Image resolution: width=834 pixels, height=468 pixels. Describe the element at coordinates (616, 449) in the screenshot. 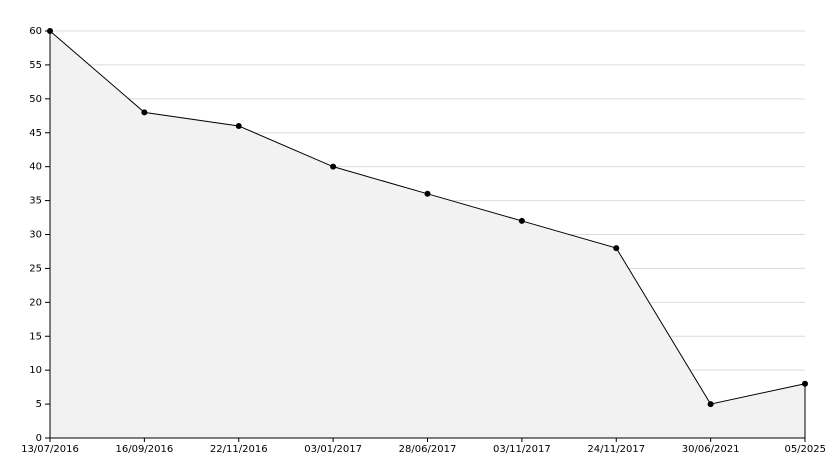

I see `x-tick-label: 24/11/2017` at that location.